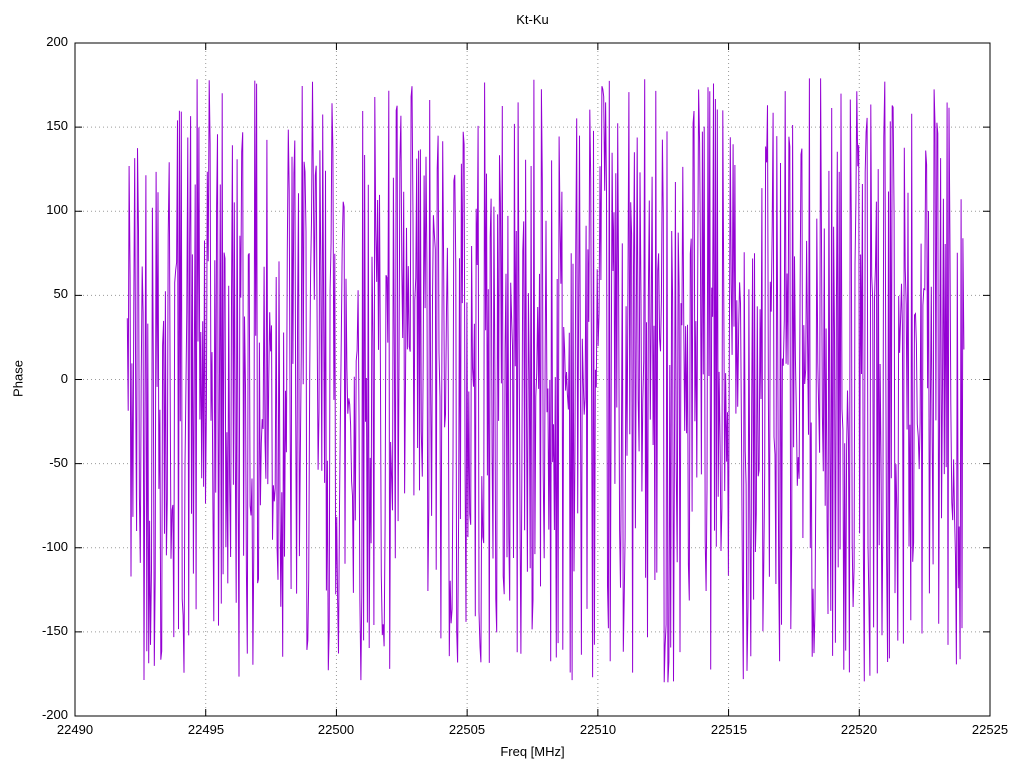  I want to click on chart-title: Kt-Ku, so click(532, 19).